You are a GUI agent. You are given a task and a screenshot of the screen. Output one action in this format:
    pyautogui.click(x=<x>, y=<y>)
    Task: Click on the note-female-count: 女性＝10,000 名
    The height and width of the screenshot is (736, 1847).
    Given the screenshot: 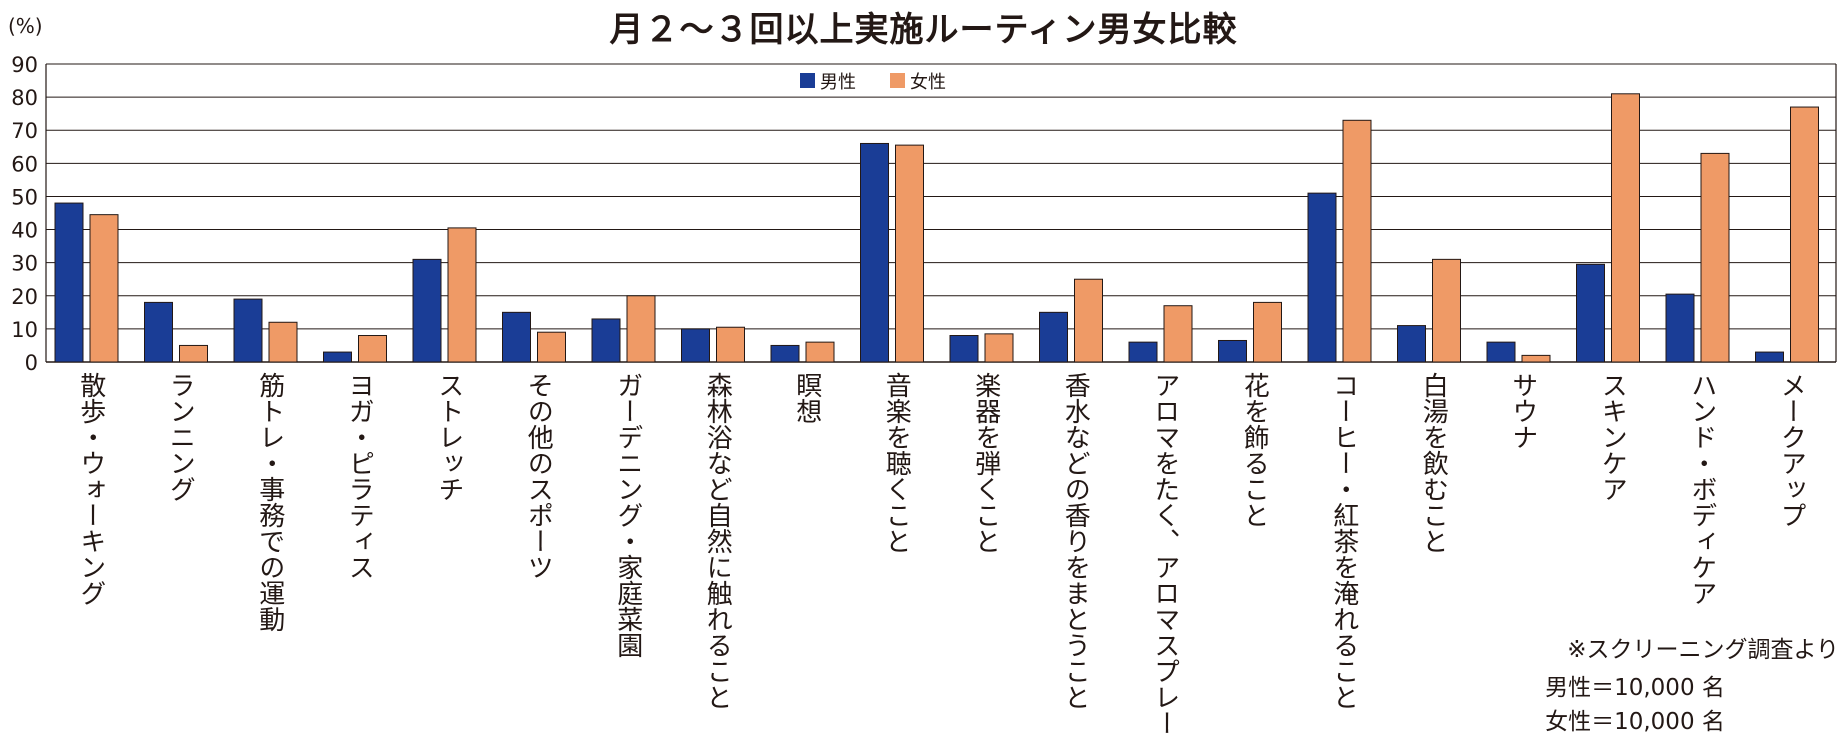 What is the action you would take?
    pyautogui.click(x=1635, y=722)
    